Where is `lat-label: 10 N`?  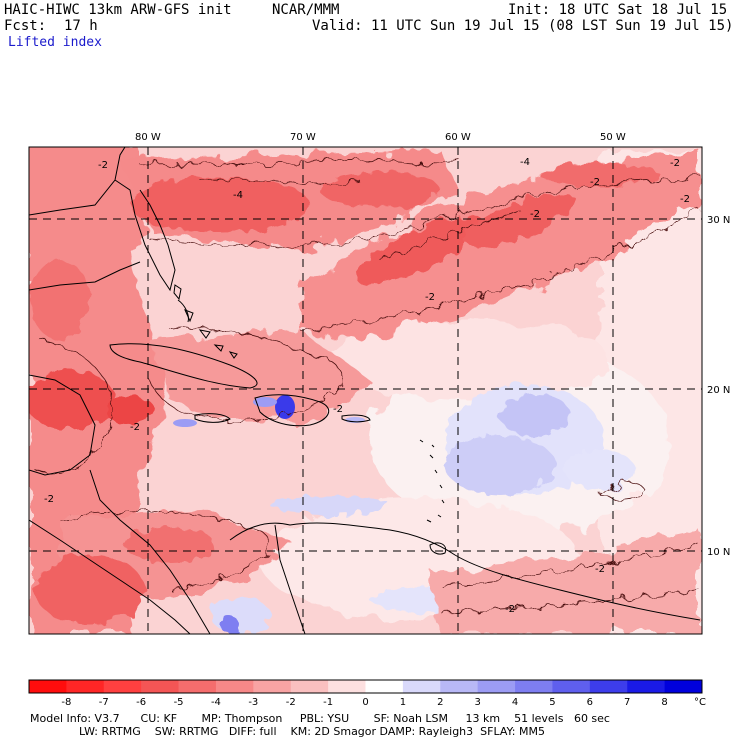 lat-label: 10 N is located at coordinates (718, 552).